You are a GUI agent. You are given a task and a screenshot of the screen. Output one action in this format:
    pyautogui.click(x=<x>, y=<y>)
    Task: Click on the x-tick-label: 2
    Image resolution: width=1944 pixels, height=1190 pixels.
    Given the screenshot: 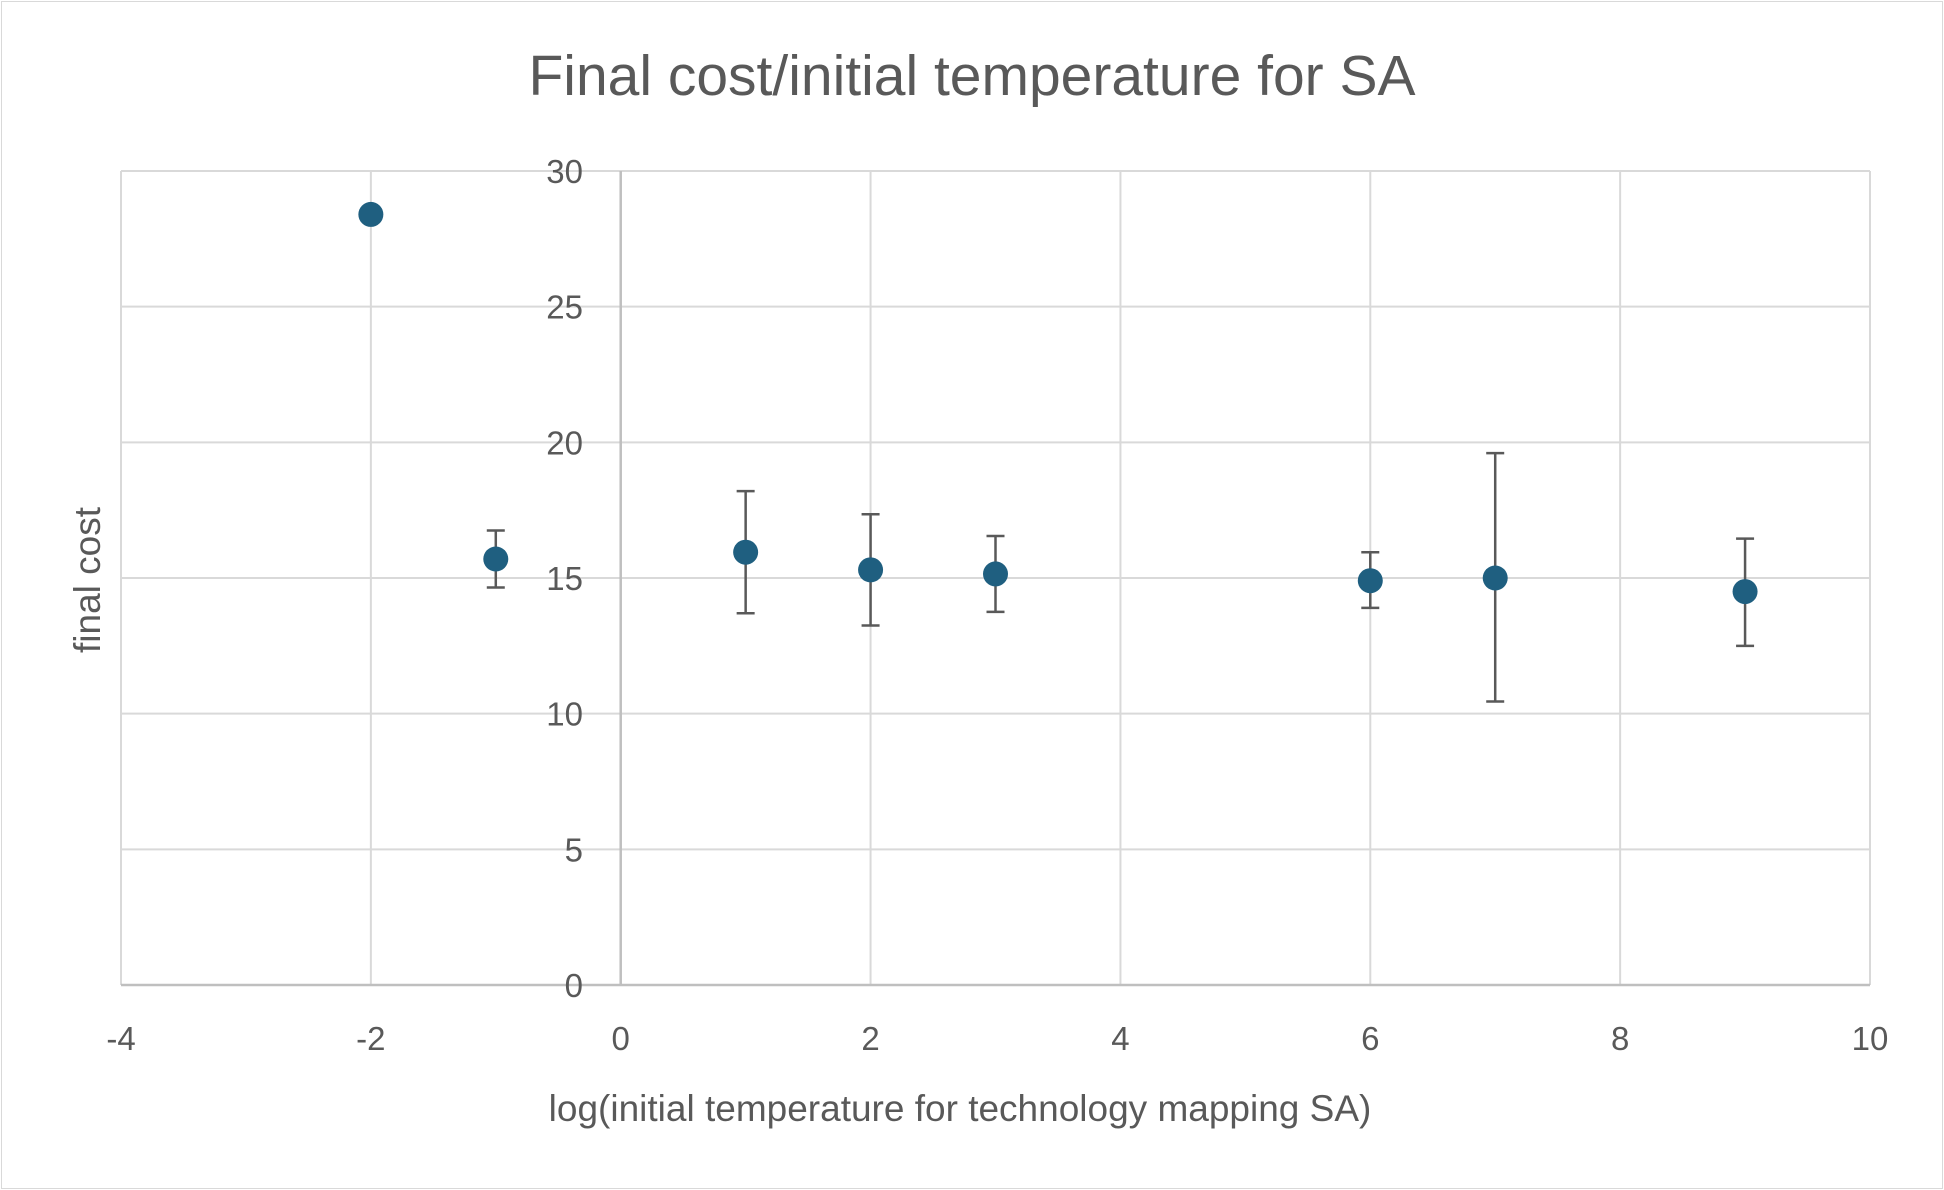 What is the action you would take?
    pyautogui.click(x=870, y=1038)
    